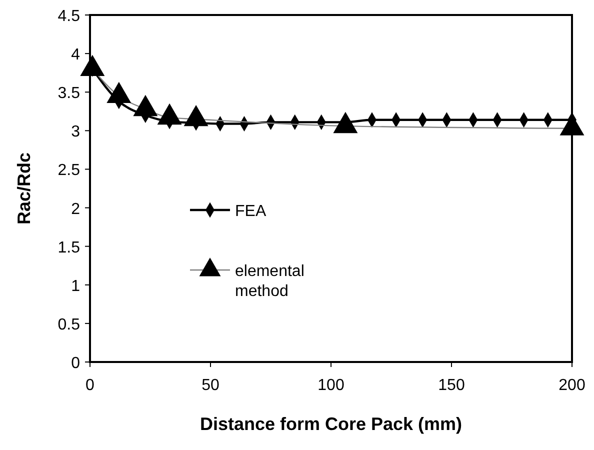 The height and width of the screenshot is (450, 594). Describe the element at coordinates (211, 385) in the screenshot. I see `x-tick-label: 50` at that location.